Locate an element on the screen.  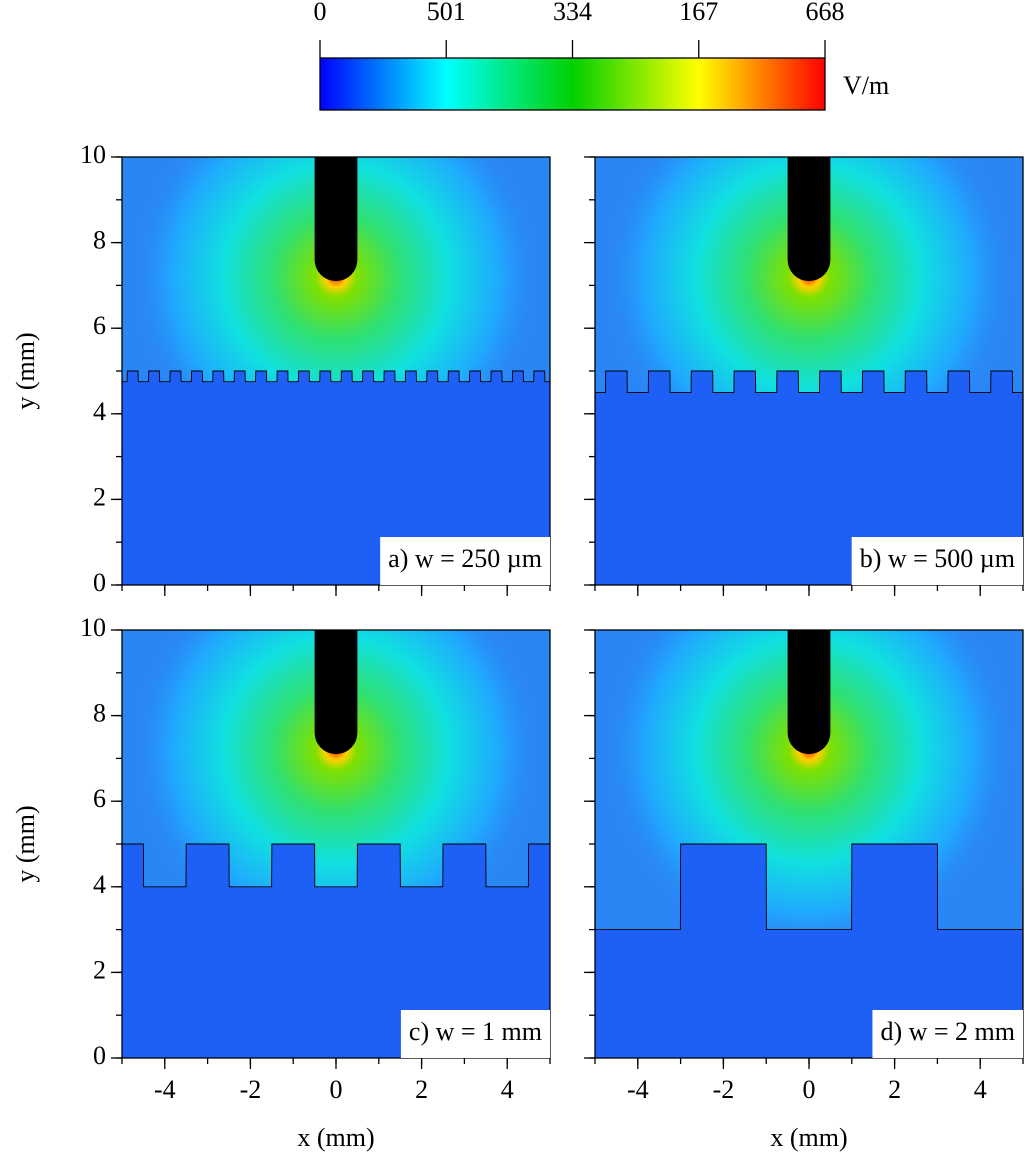
panel-annotation: d) w = 2 mm is located at coordinates (947, 1031).